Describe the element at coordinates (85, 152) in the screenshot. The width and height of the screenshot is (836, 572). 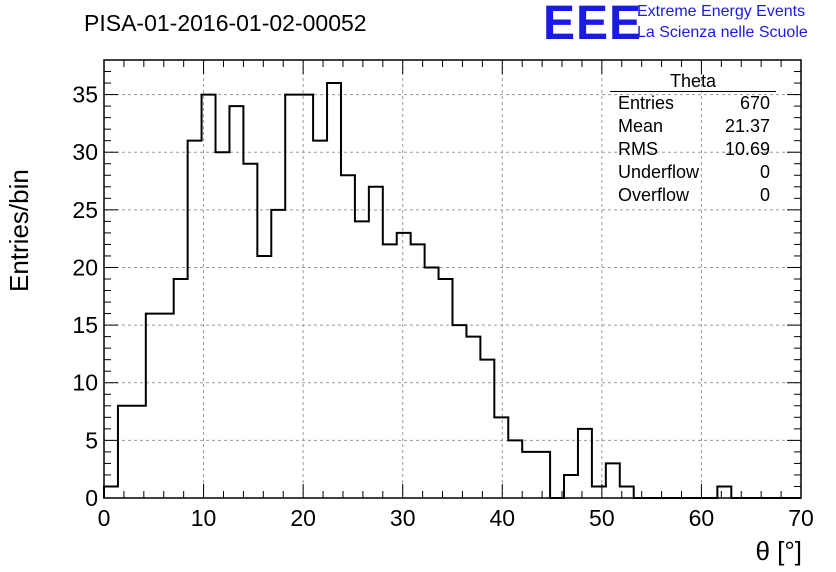
I see `y-tick-label: 30` at that location.